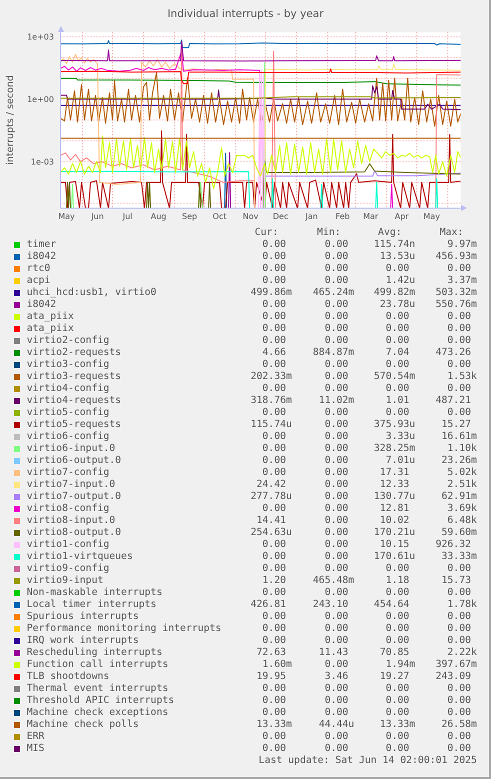 This screenshot has width=491, height=779. I want to click on x-tick-label: Apr, so click(402, 216).